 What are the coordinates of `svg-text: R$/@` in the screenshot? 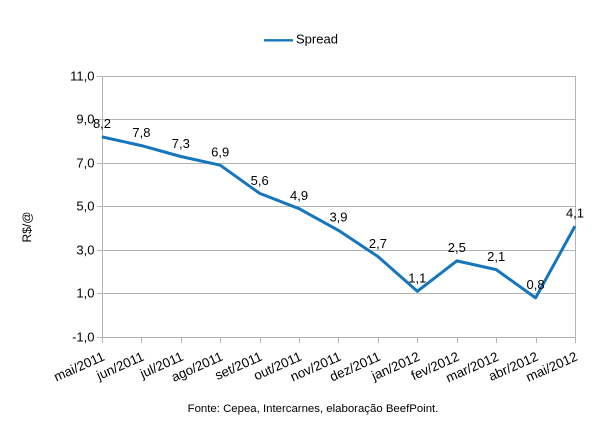 It's located at (27, 227).